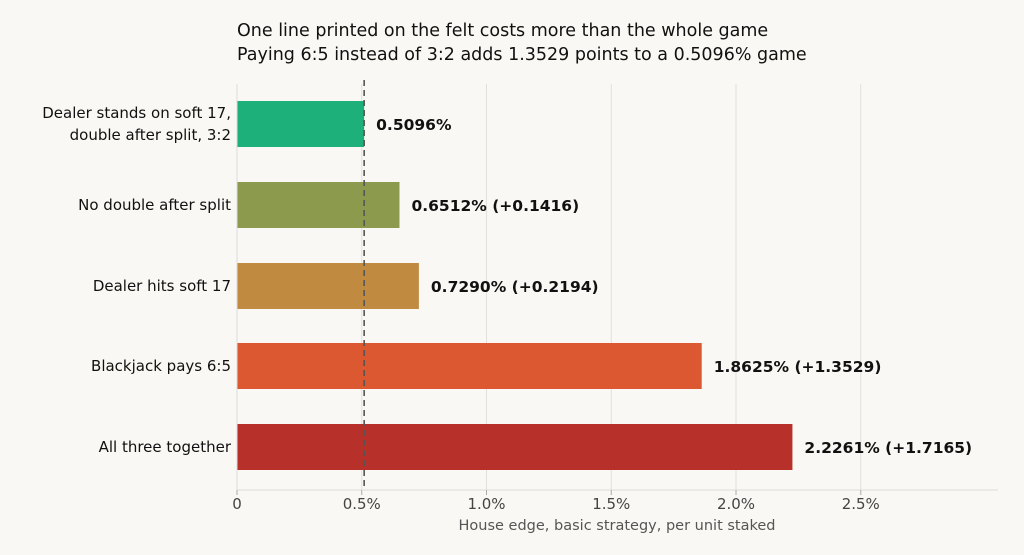  Describe the element at coordinates (798, 367) in the screenshot. I see `value-label: 1.8625% (+1.3529)` at that location.